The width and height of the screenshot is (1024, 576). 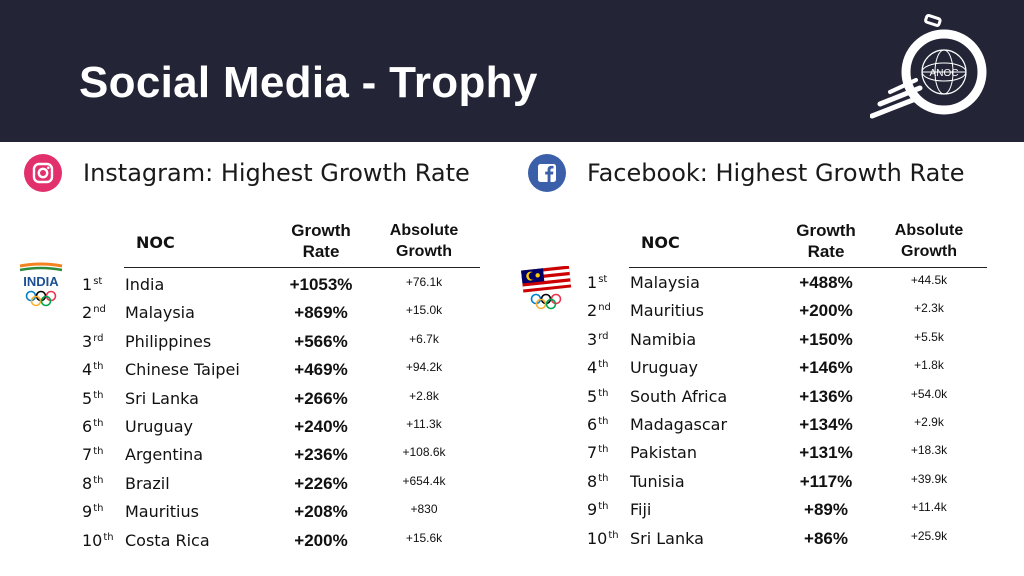 What do you see at coordinates (826, 481) in the screenshot?
I see `growth-rate-cell: +117%` at bounding box center [826, 481].